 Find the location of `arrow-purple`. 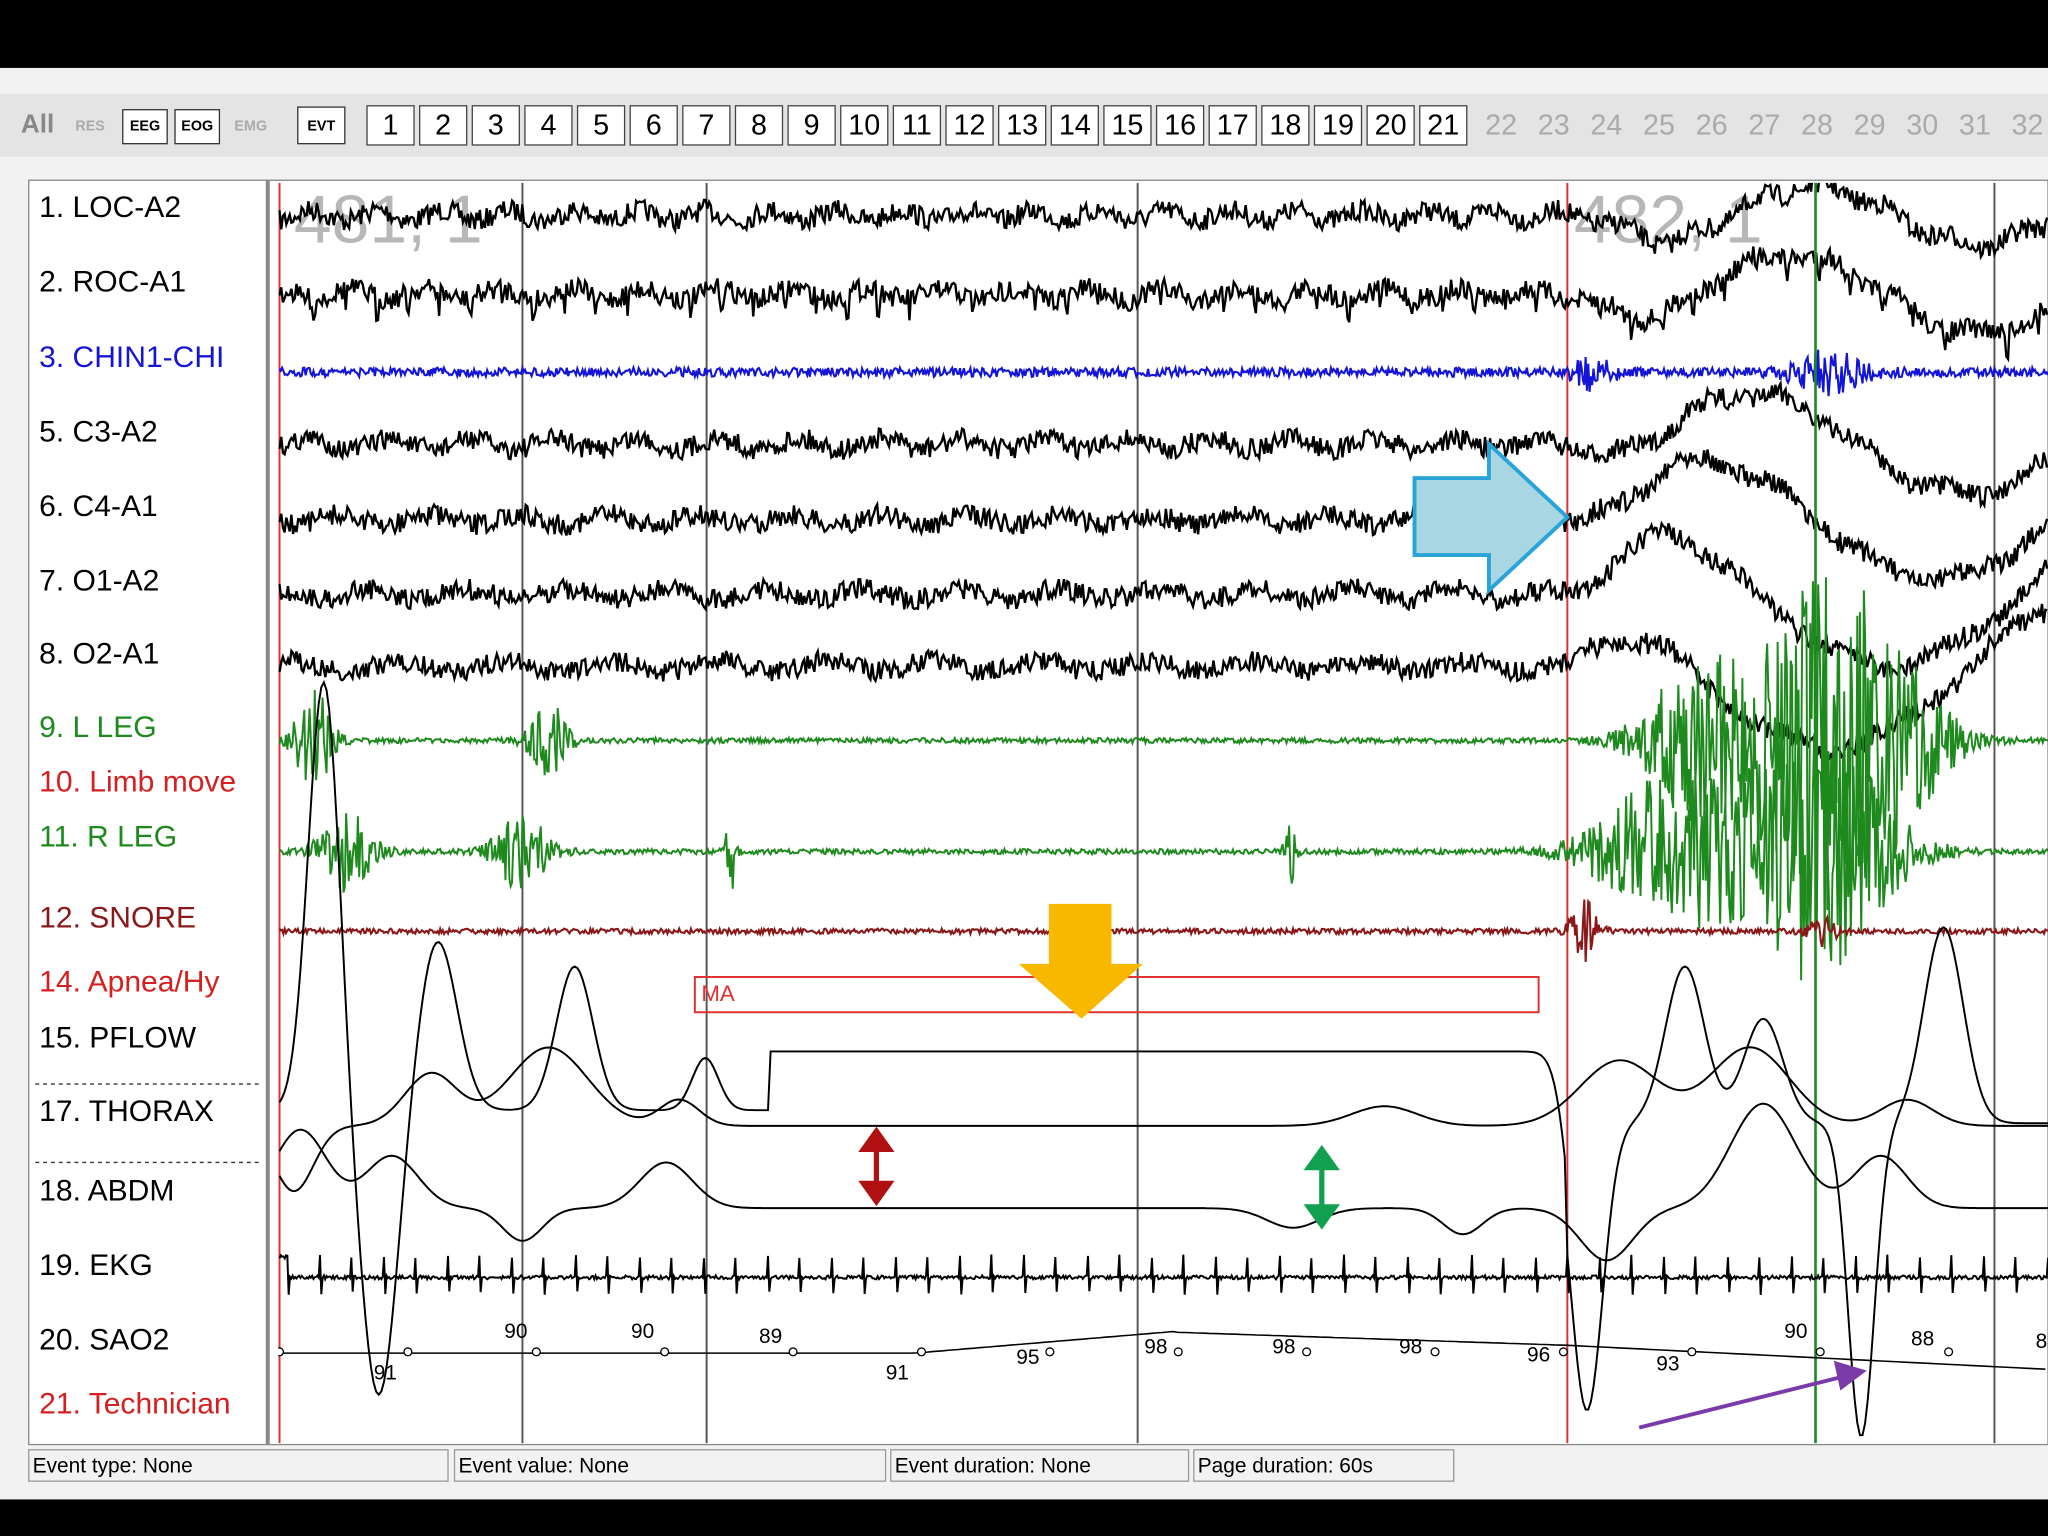

arrow-purple is located at coordinates (1752, 1395).